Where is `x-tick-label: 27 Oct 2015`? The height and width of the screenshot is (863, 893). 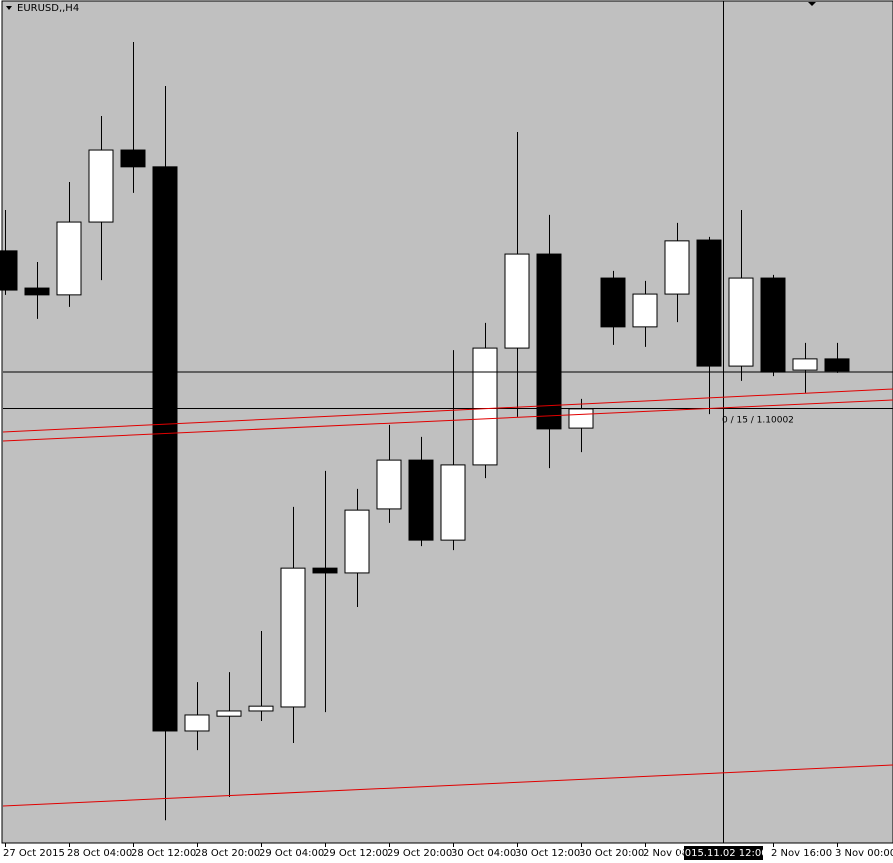
x-tick-label: 27 Oct 2015 is located at coordinates (34, 853).